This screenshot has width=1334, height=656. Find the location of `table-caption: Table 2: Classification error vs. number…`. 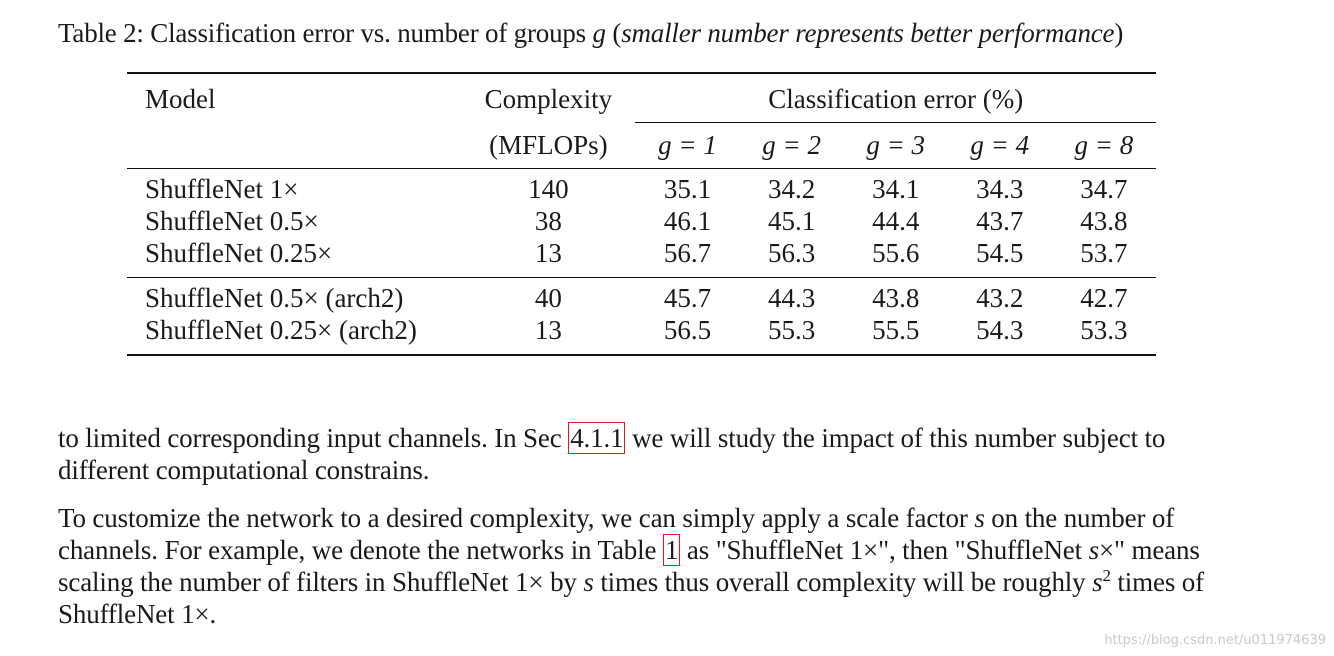

table-caption: Table 2: Classification error vs. number… is located at coordinates (590, 33).